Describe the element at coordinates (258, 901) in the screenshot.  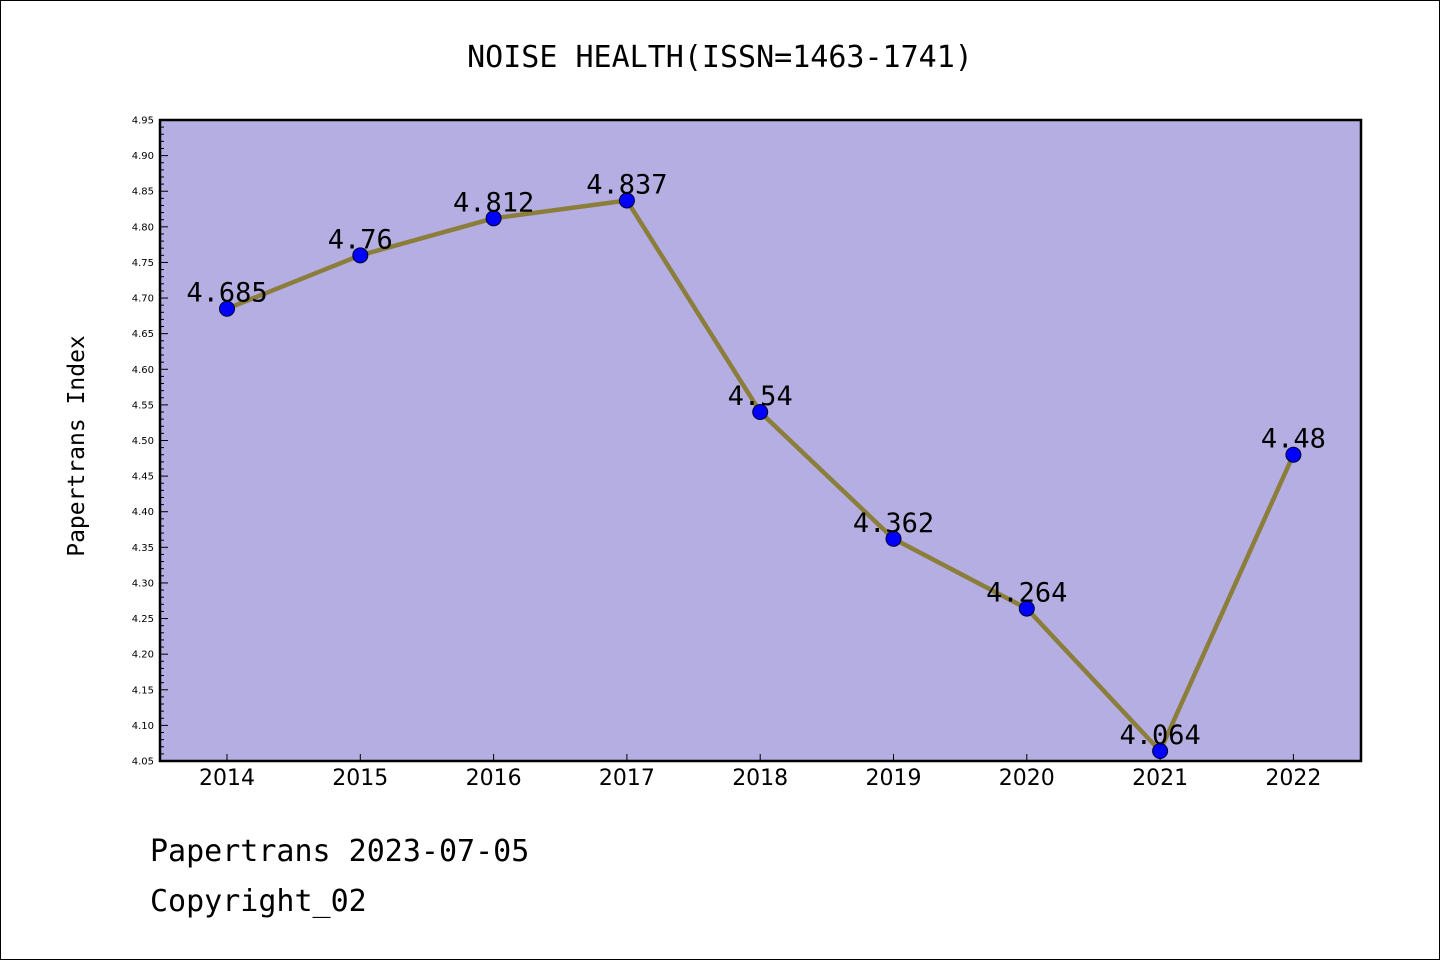
I see `footer-copyright: Copyright_02` at that location.